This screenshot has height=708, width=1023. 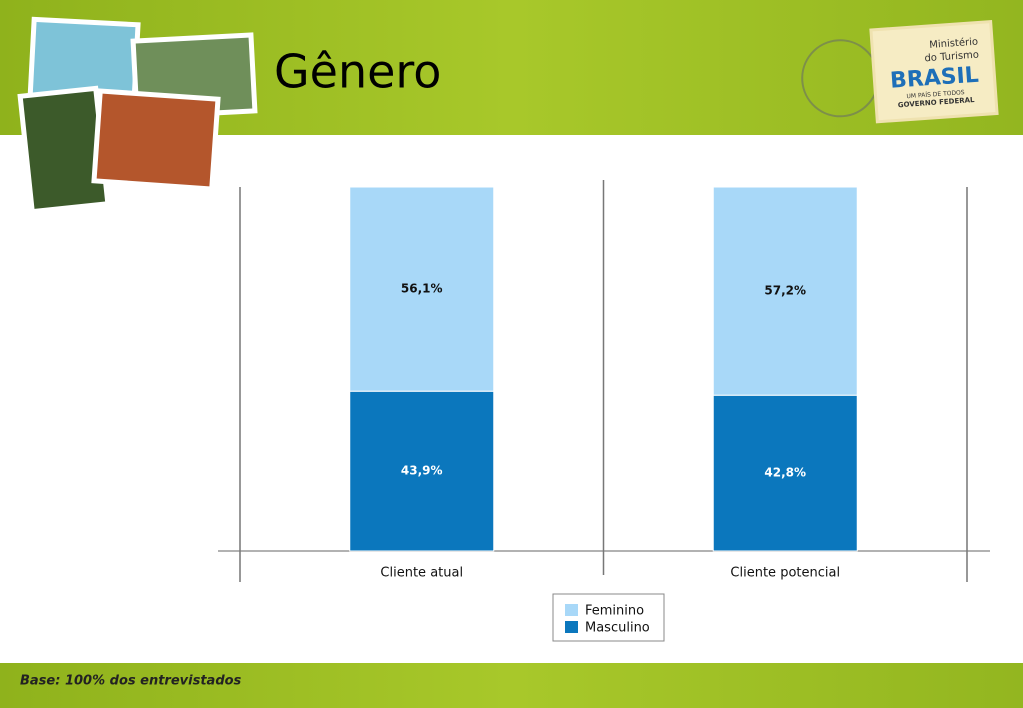 What do you see at coordinates (131, 681) in the screenshot?
I see `footer-note: Base: 100% dos entrevistados` at bounding box center [131, 681].